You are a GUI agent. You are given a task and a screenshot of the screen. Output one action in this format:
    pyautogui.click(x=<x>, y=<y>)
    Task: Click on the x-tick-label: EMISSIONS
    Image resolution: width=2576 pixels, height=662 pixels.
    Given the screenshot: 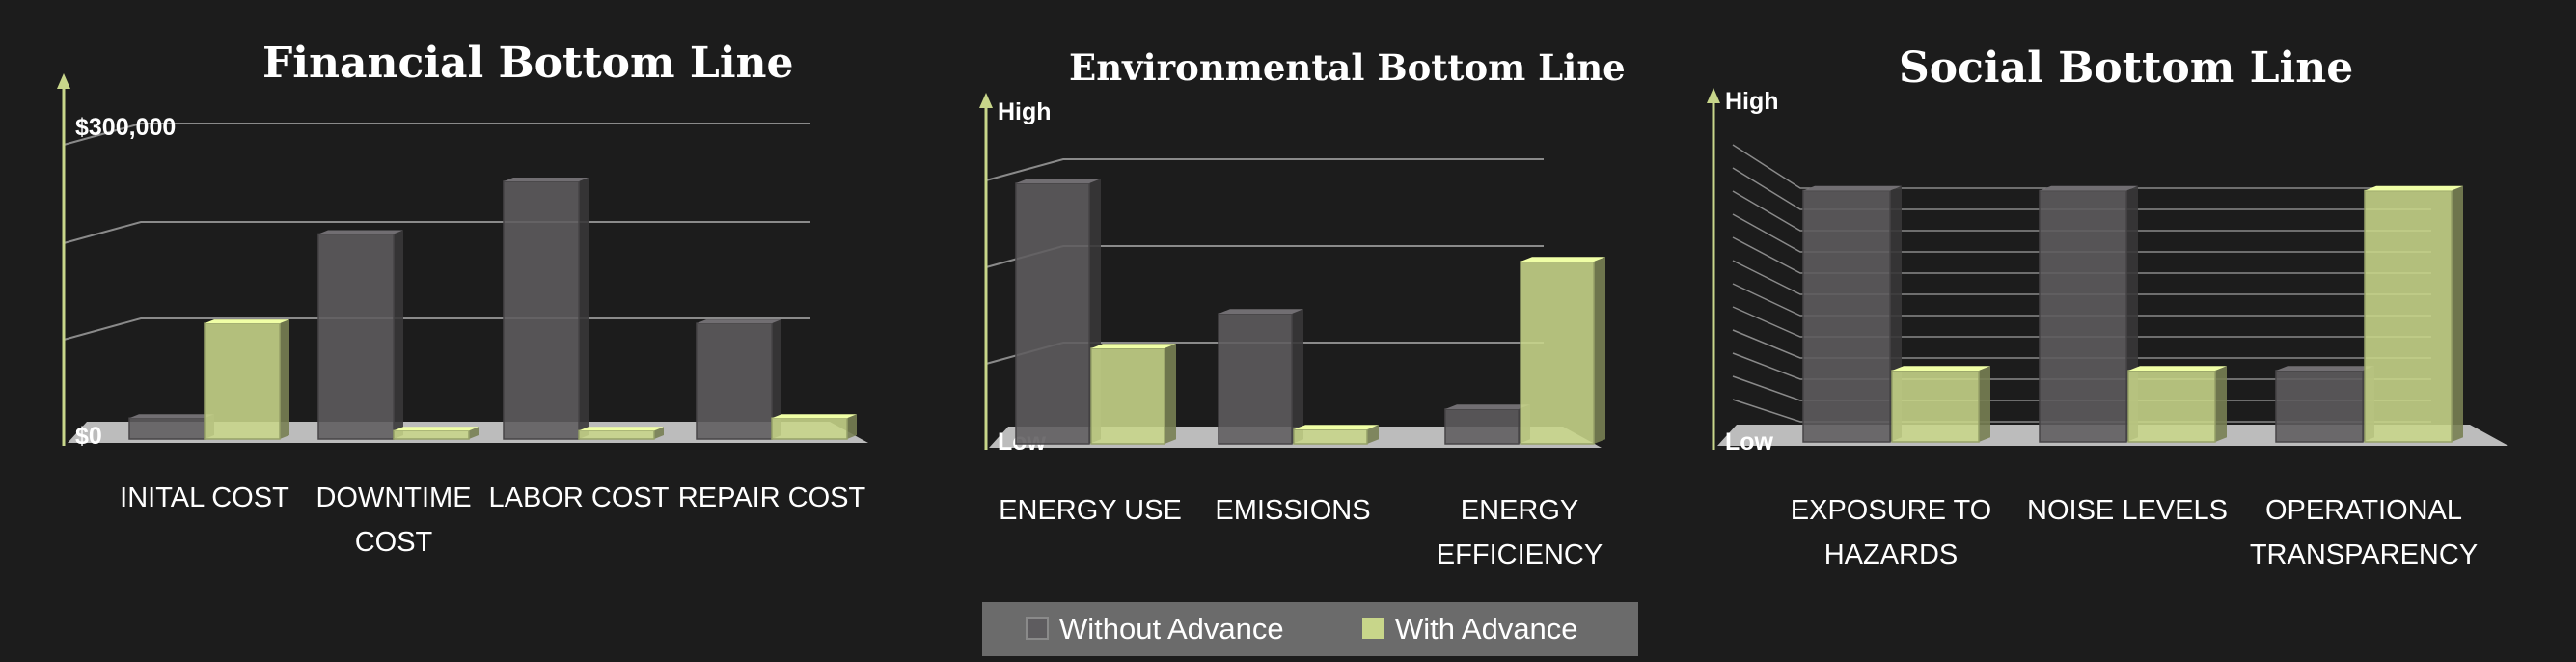 What is the action you would take?
    pyautogui.click(x=1293, y=511)
    